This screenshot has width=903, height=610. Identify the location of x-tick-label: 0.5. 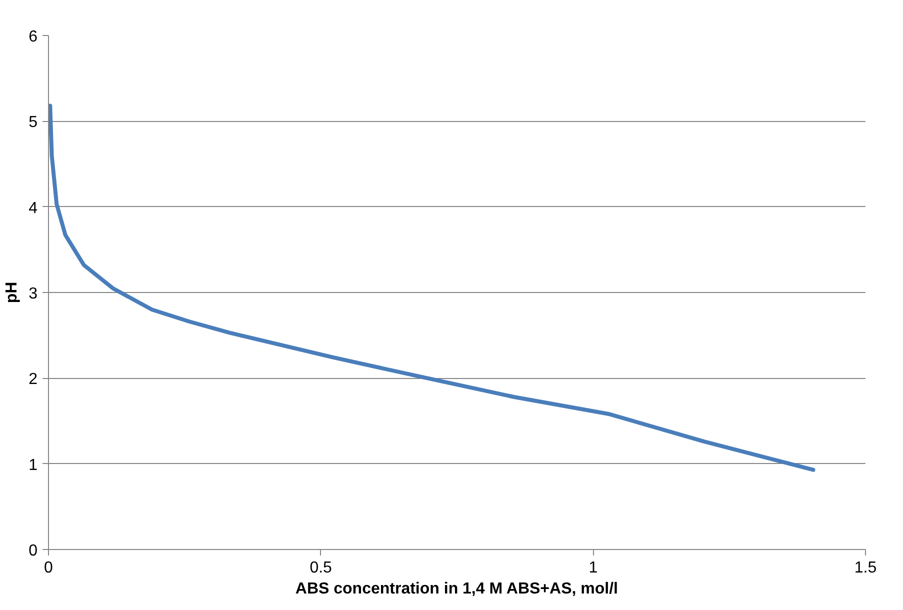
(321, 568).